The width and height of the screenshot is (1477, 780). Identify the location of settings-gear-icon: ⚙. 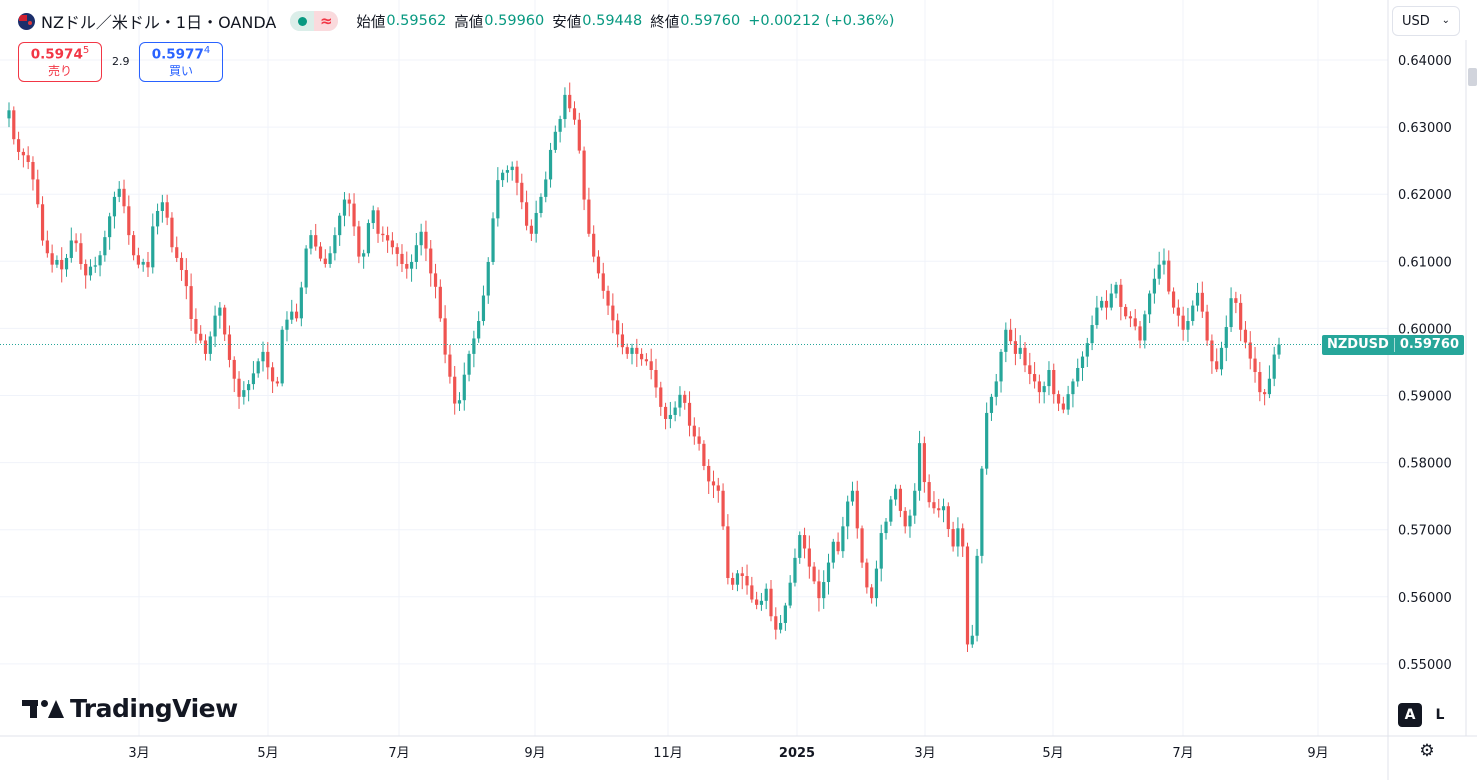
(1427, 751).